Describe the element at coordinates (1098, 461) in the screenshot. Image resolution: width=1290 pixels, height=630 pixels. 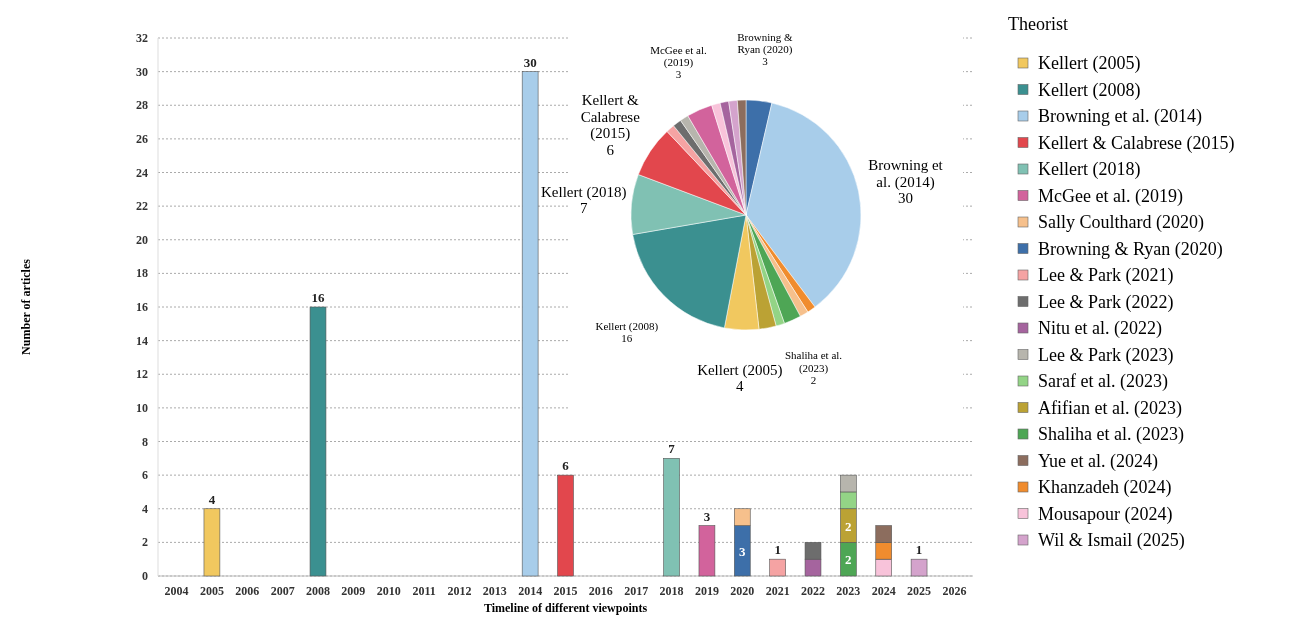
I see `legend-label: Yue et al. (2024)` at that location.